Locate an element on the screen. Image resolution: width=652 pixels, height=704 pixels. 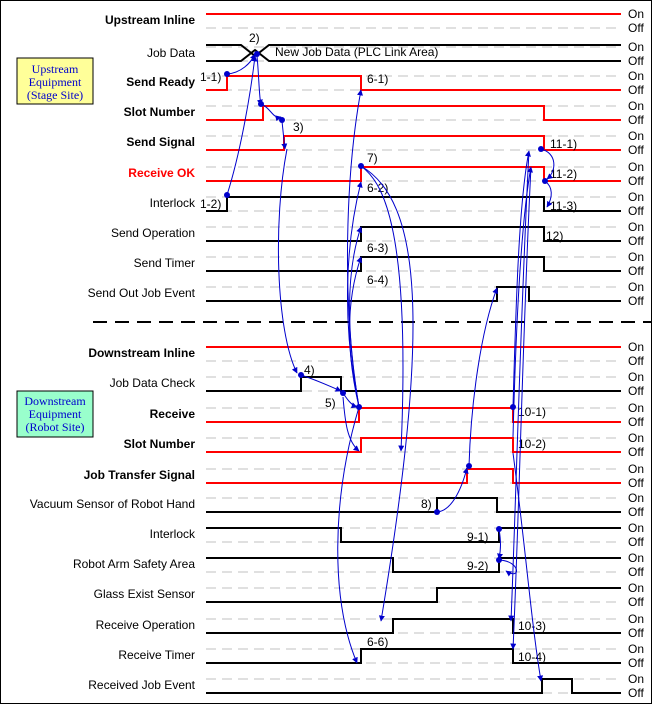
step-11-2: 11-2) is located at coordinates (563, 174).